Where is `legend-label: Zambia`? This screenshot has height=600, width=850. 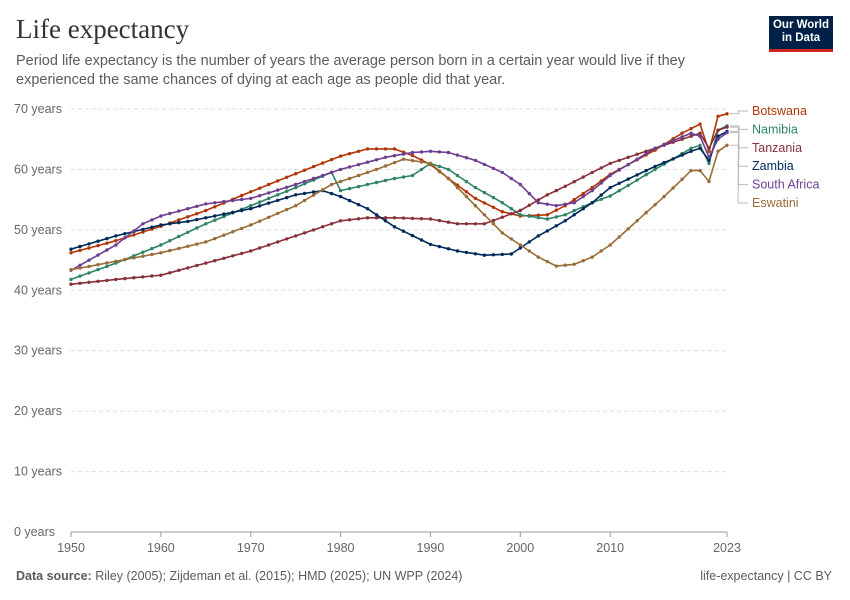
legend-label: Zambia is located at coordinates (773, 166).